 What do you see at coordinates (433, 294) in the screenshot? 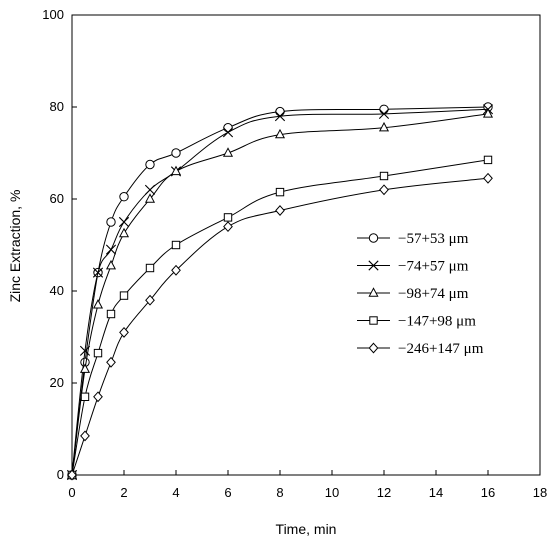
I see `legend-label: −98+74 μm` at bounding box center [433, 294].